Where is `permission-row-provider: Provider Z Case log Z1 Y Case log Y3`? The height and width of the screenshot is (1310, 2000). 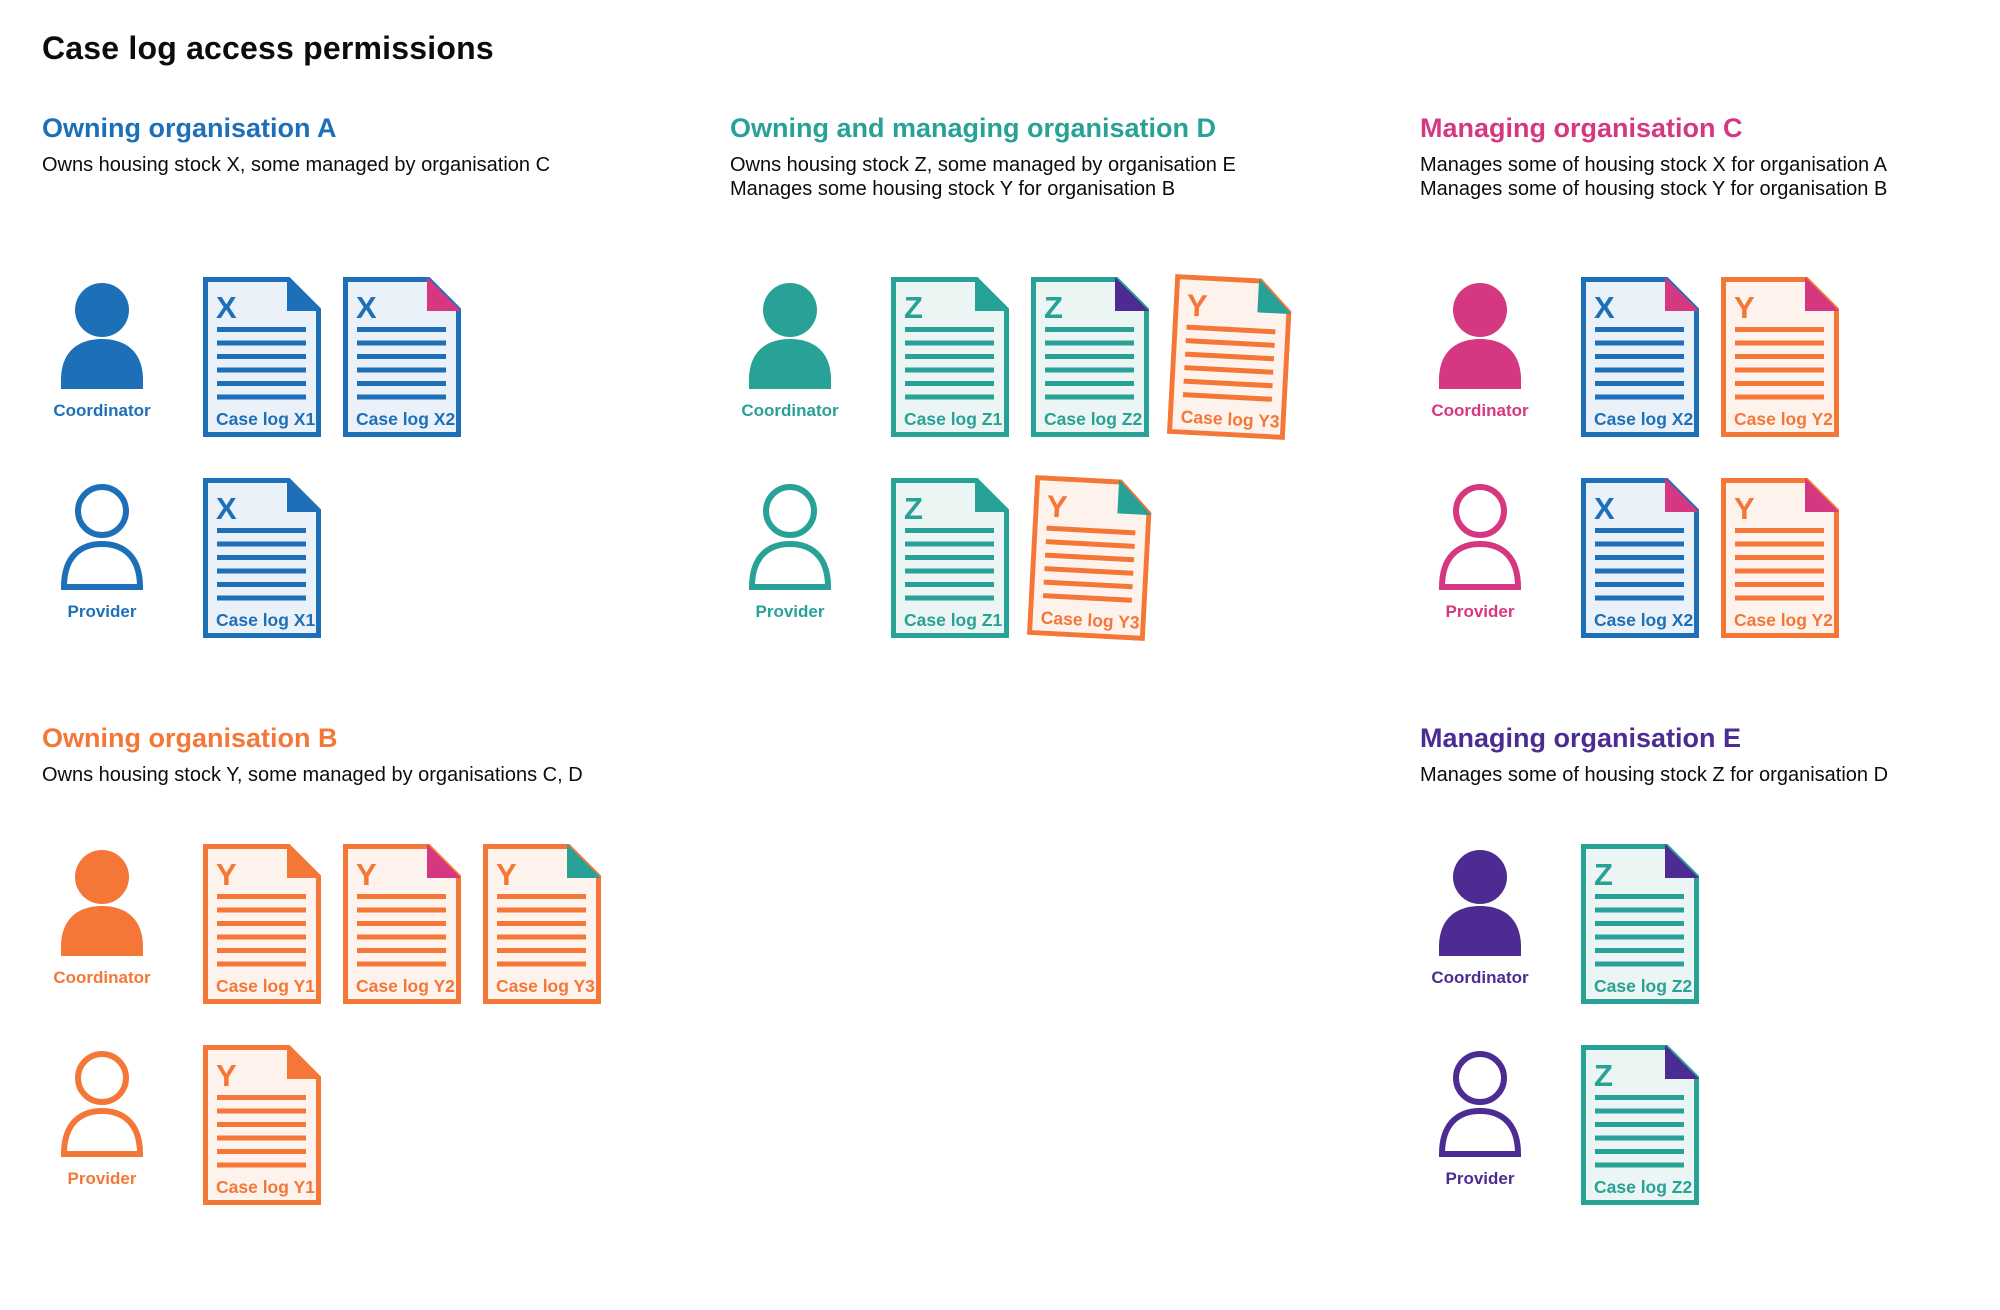
permission-row-provider: Provider Z Case log Z1 Y Case log Y3 is located at coordinates (1075, 558).